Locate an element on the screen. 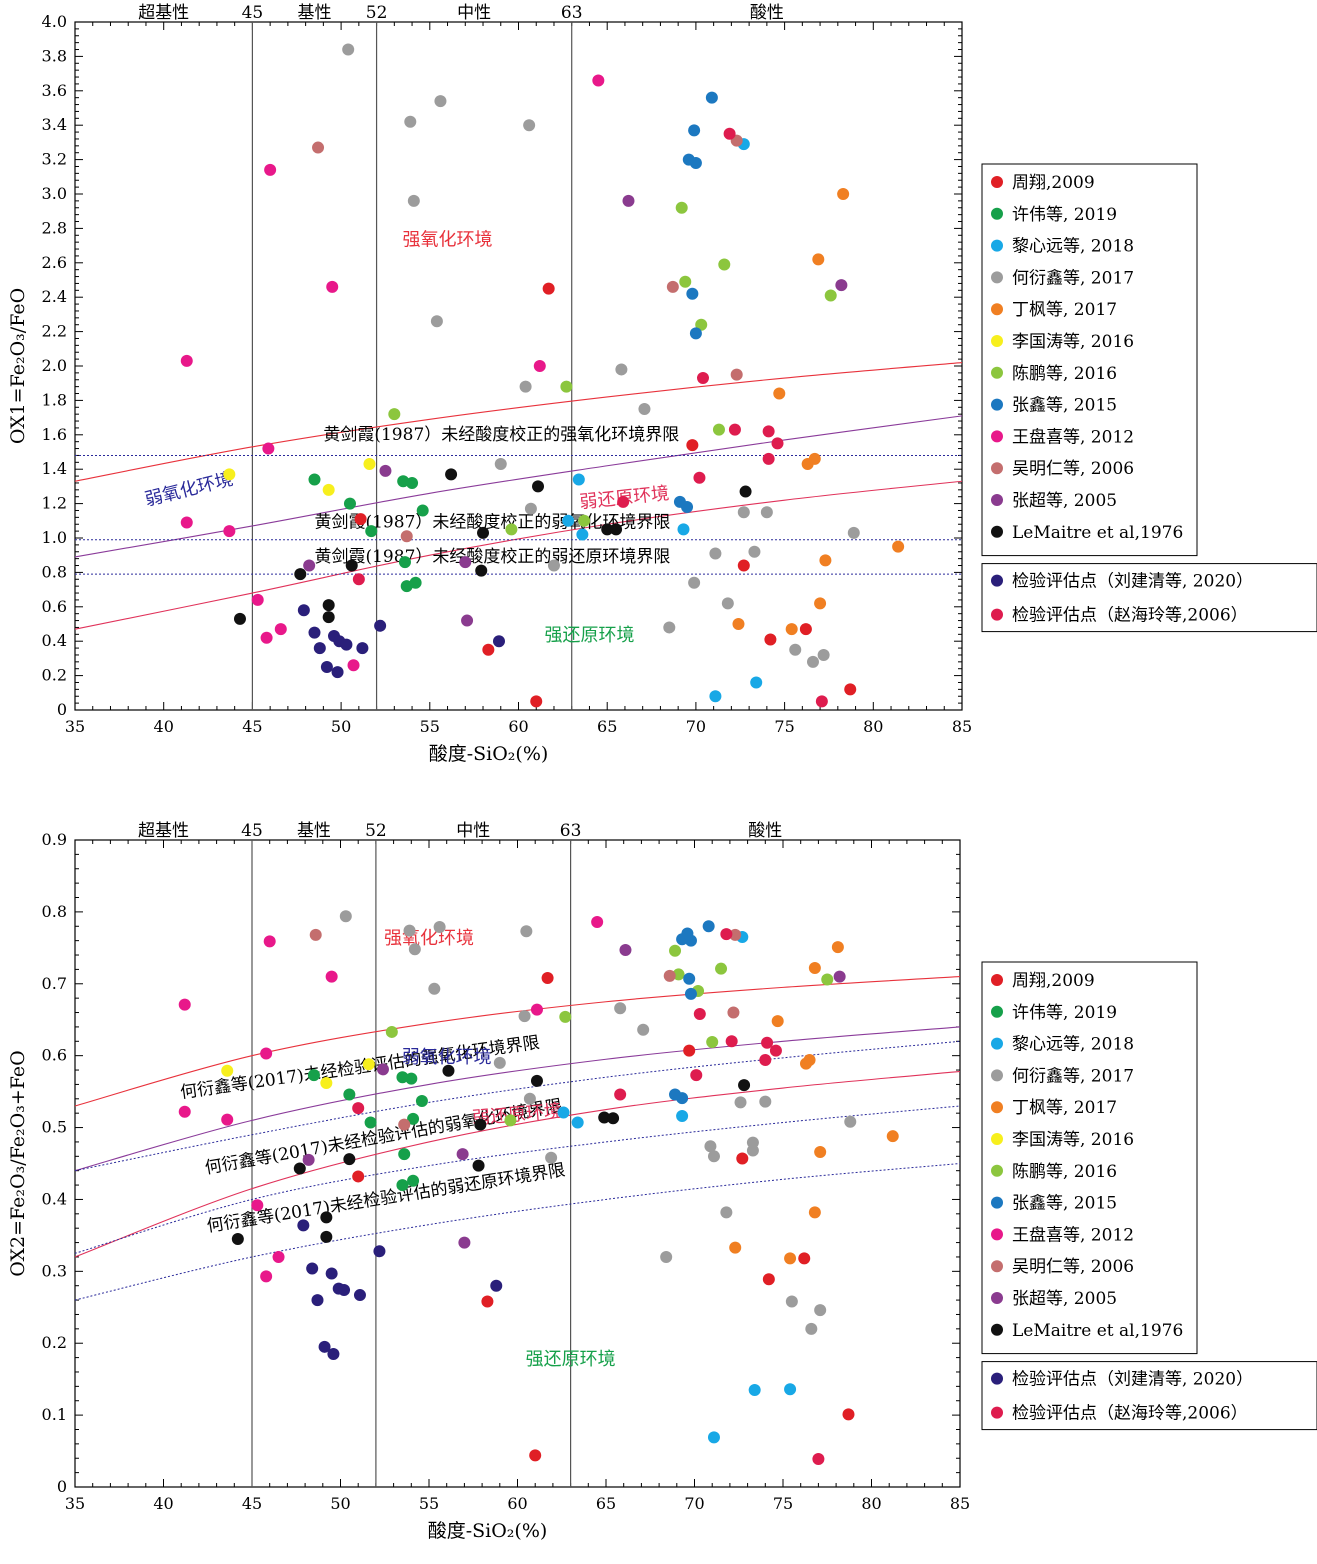 This screenshot has width=1317, height=1564. y-tick-label: 2.8 is located at coordinates (54, 227).